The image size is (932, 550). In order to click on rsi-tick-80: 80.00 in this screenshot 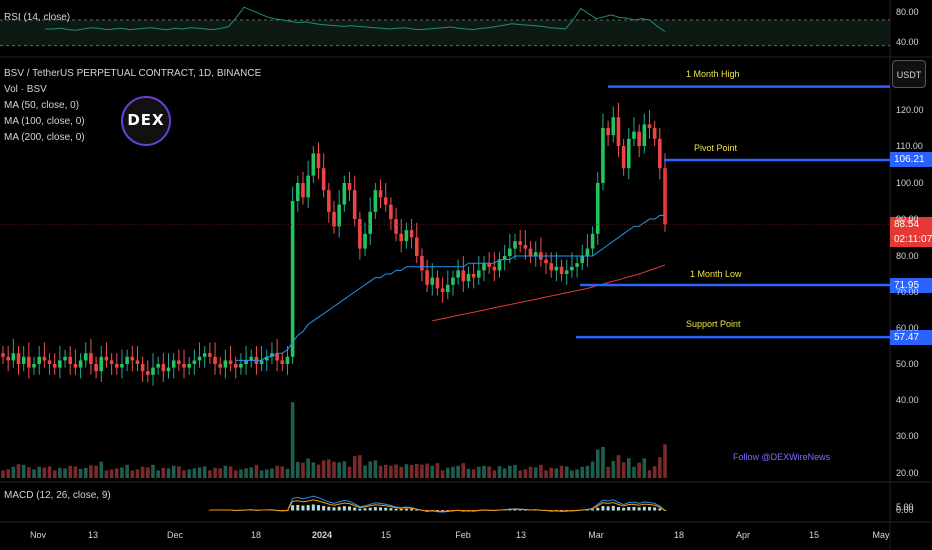, I will do `click(907, 12)`.